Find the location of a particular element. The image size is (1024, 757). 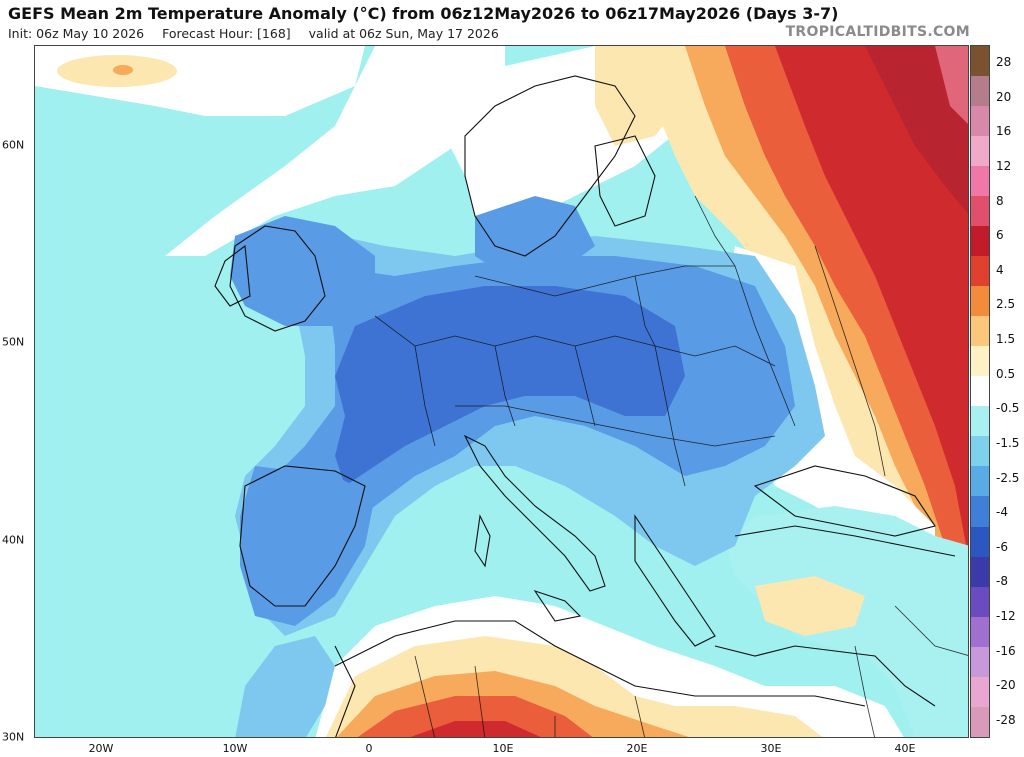

morocco-cold is located at coordinates (285, 686).